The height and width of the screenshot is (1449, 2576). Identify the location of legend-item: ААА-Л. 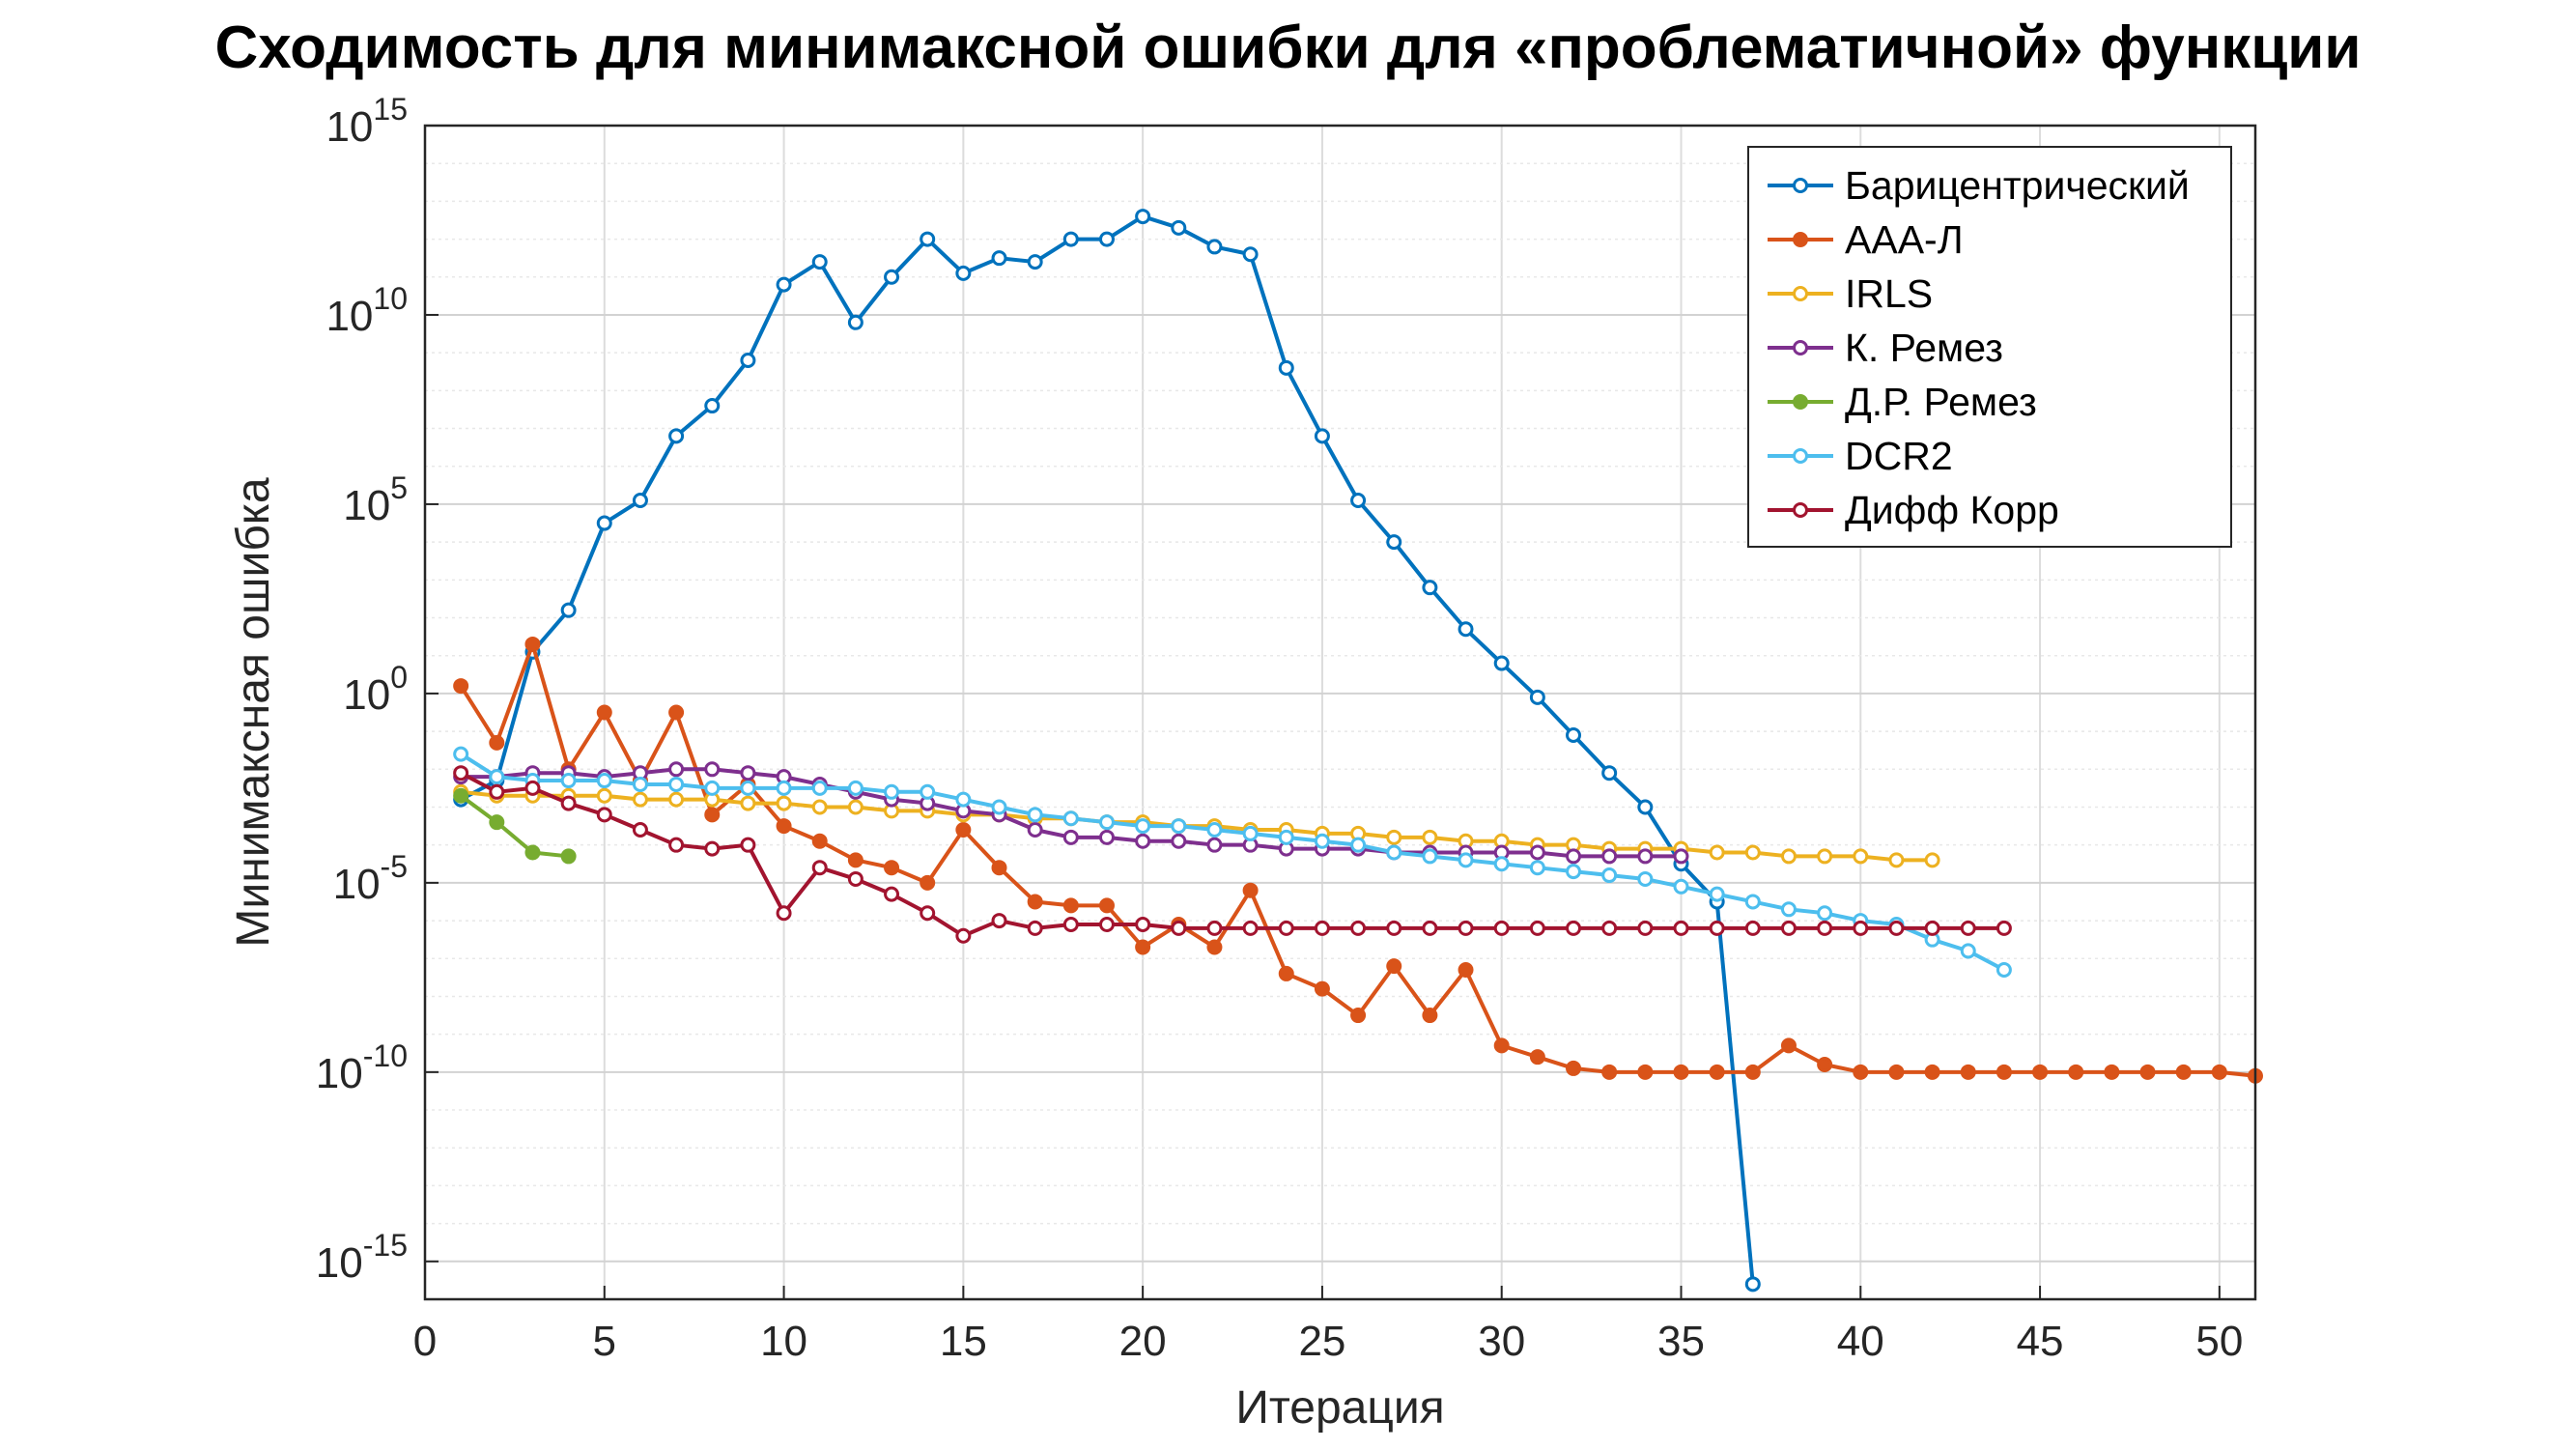
(1866, 239).